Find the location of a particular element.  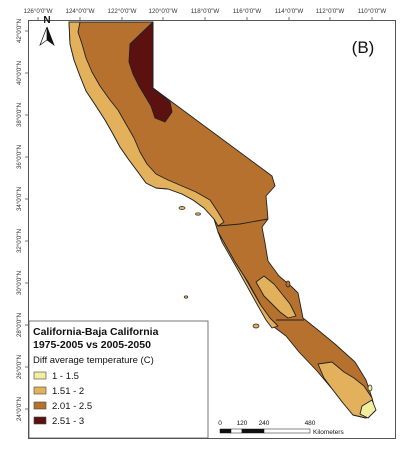

legend-item-label: 2.01 - 2.5 is located at coordinates (72, 406).